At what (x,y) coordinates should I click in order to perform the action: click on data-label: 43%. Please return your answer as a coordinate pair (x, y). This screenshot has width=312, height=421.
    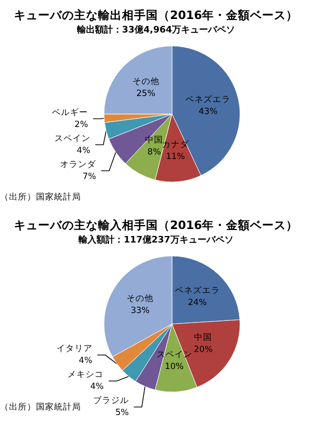
    Looking at the image, I should click on (208, 111).